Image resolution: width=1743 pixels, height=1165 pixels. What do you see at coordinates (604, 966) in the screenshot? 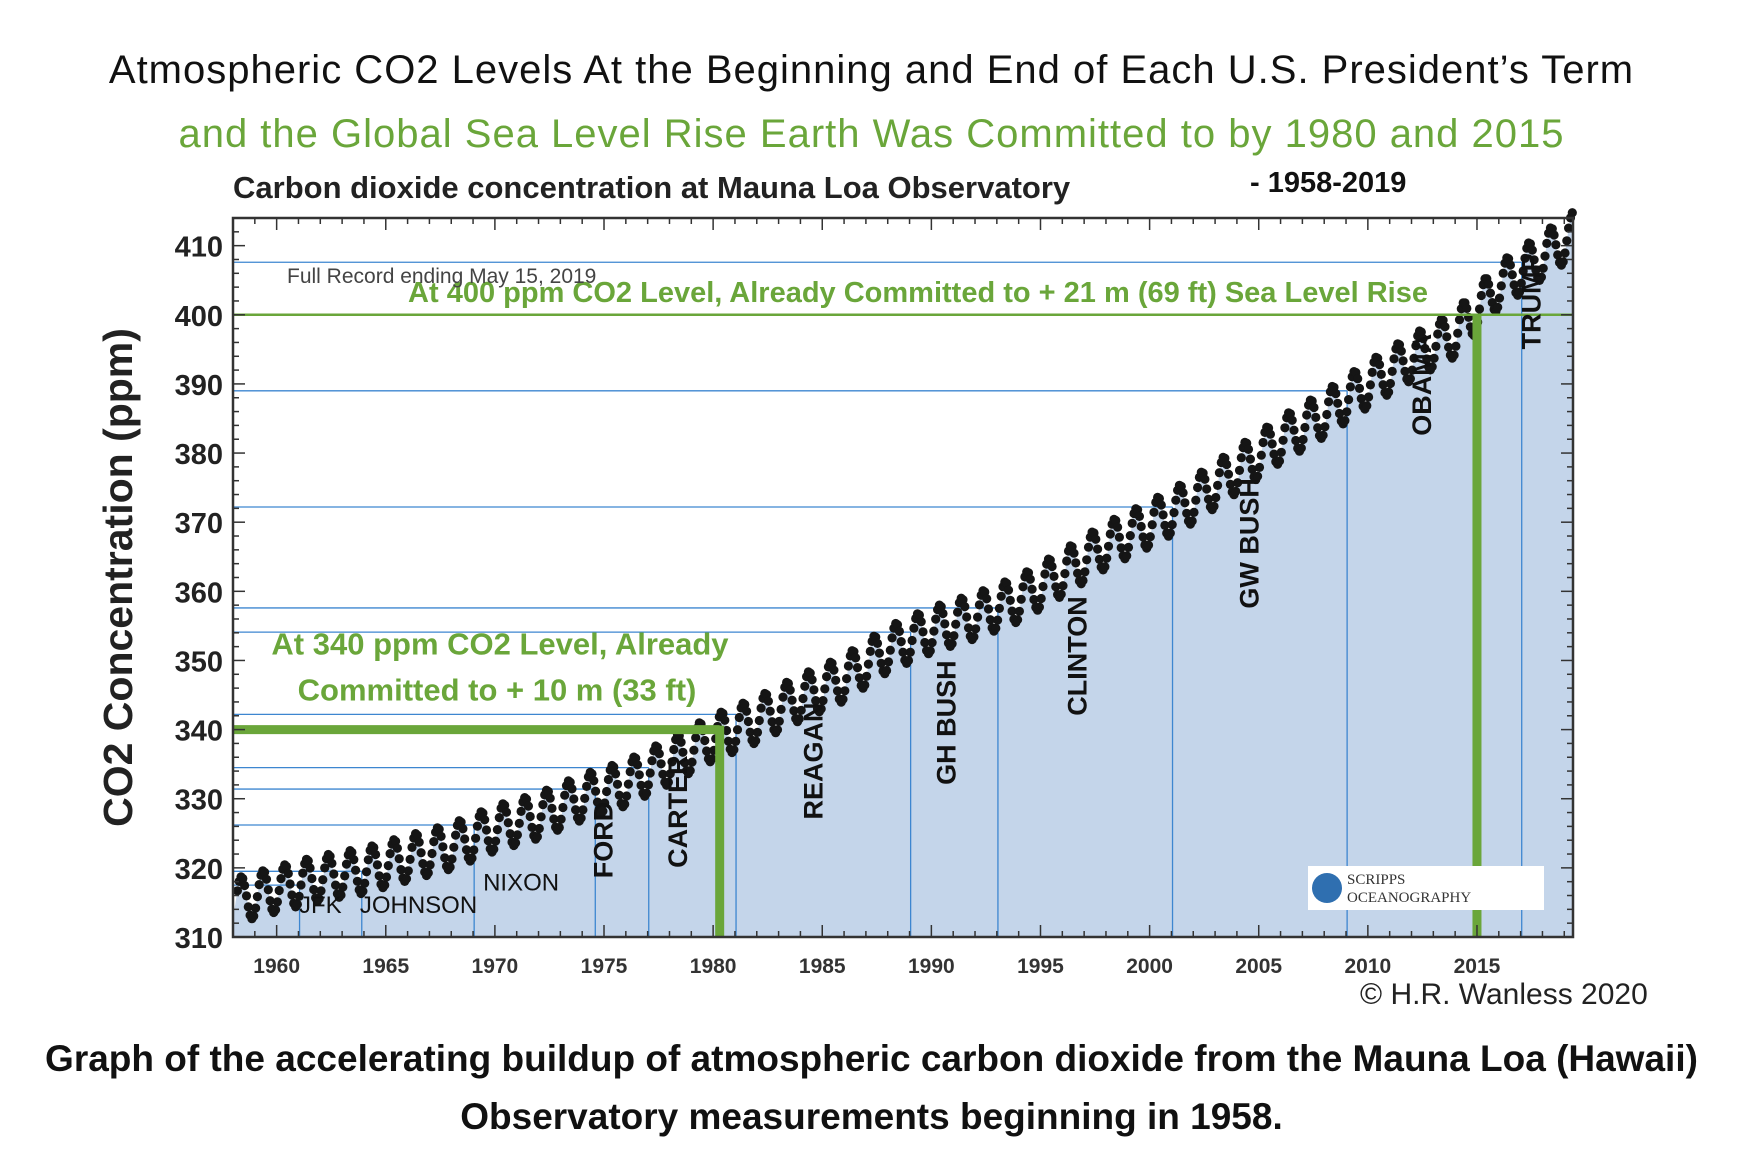
I see `x-tick-label: 1975` at bounding box center [604, 966].